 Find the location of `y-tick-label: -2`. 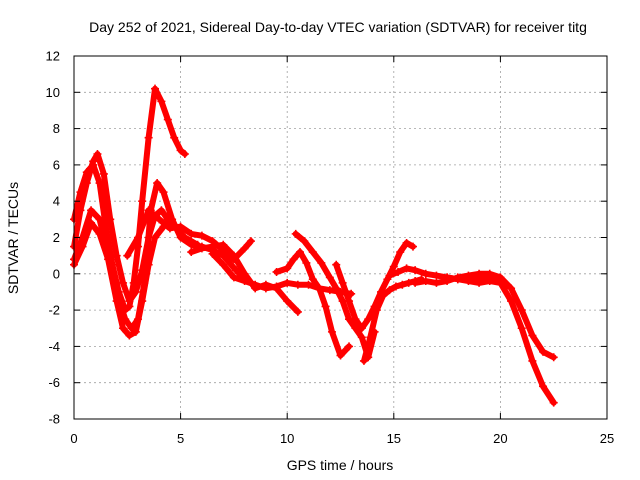

y-tick-label: -2 is located at coordinates (54, 310).